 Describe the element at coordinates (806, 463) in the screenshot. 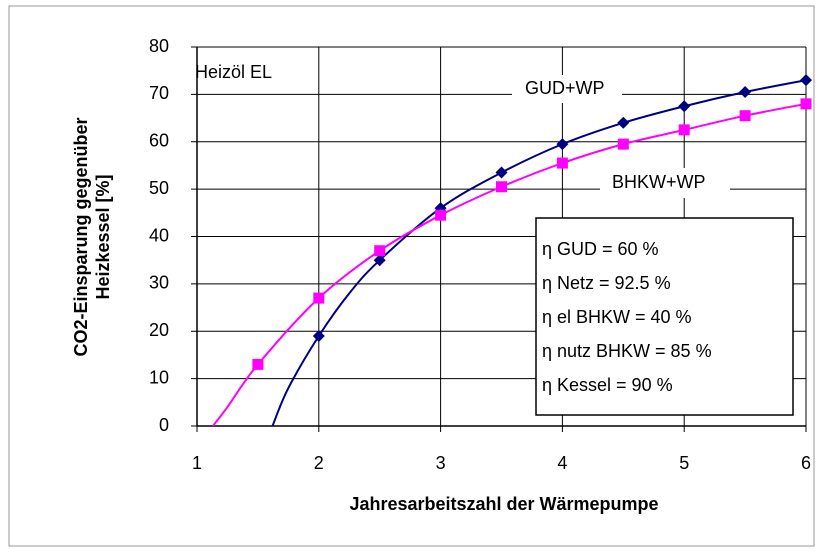

I see `x-tick-label: 6` at that location.